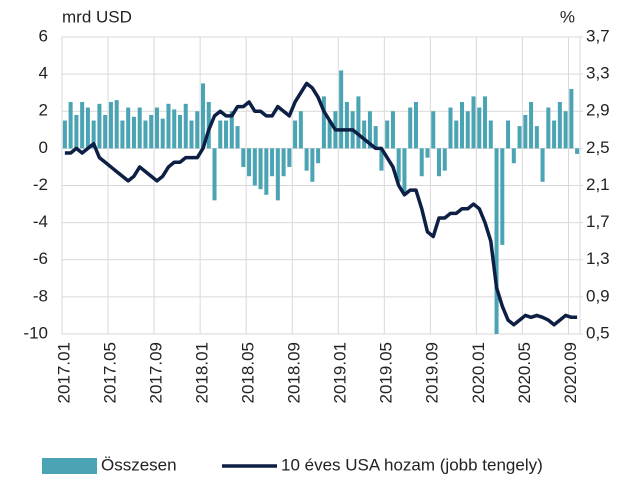  Describe the element at coordinates (43, 35) in the screenshot. I see `y-tick-label: 6` at that location.